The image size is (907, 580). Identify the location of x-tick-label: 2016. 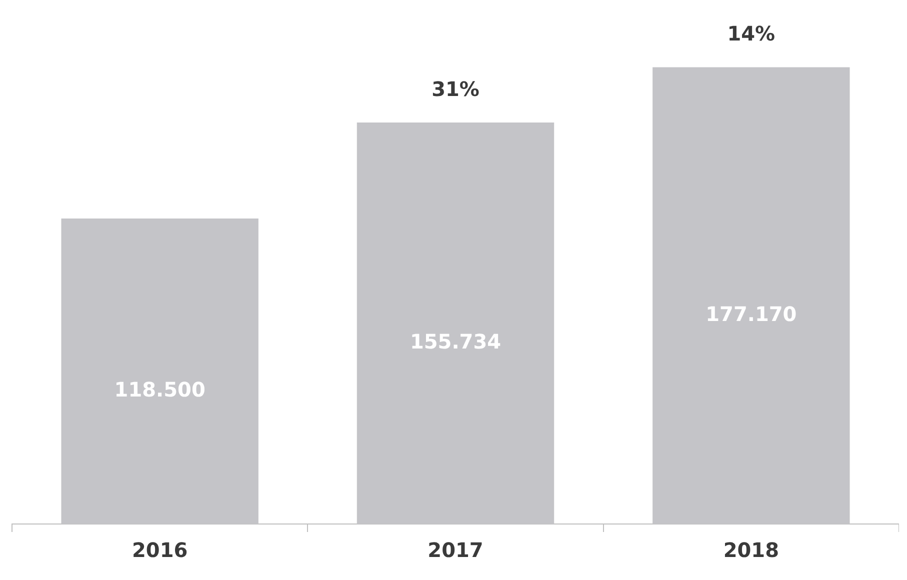
(160, 550).